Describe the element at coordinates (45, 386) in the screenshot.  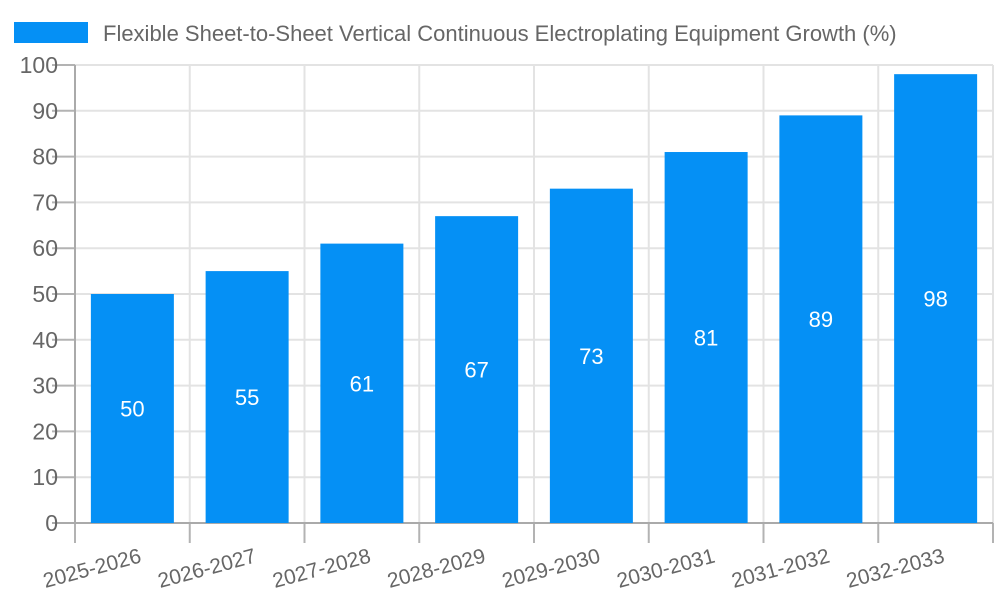
I see `y-tick-label: 30` at that location.